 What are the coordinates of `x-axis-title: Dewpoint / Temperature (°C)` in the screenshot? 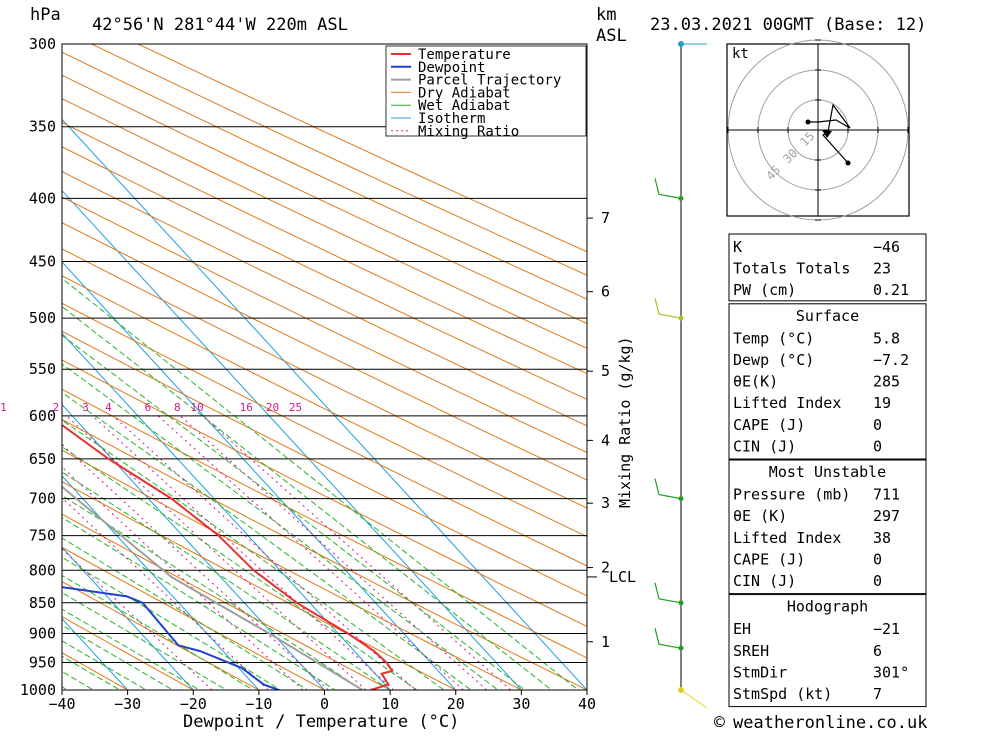 It's located at (321, 722).